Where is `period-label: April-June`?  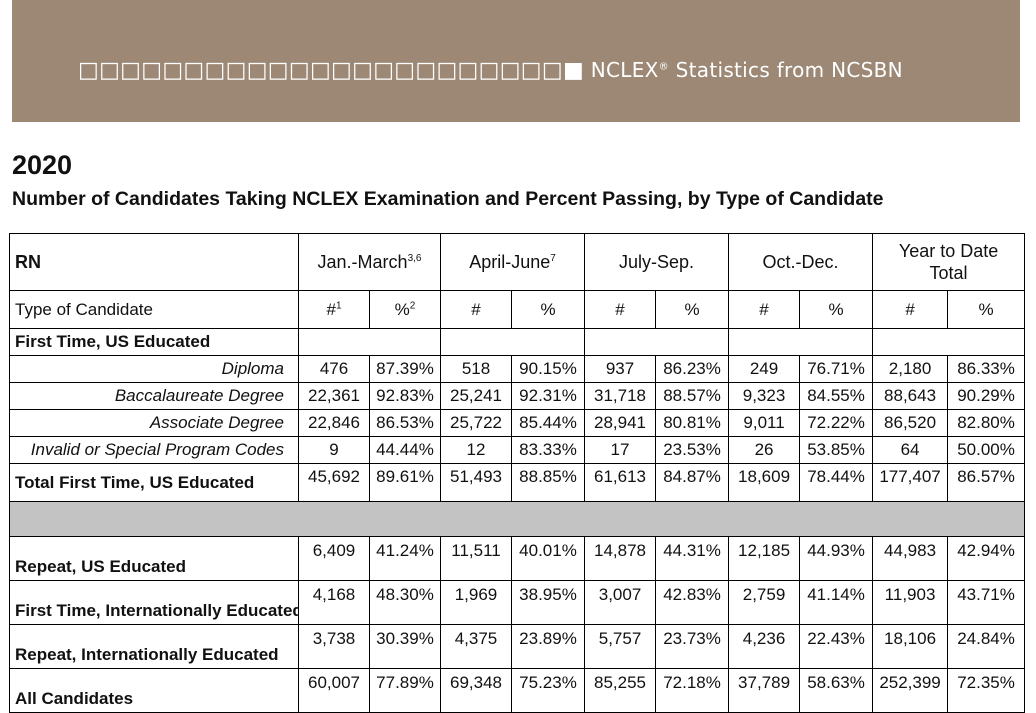 period-label: April-June is located at coordinates (510, 261).